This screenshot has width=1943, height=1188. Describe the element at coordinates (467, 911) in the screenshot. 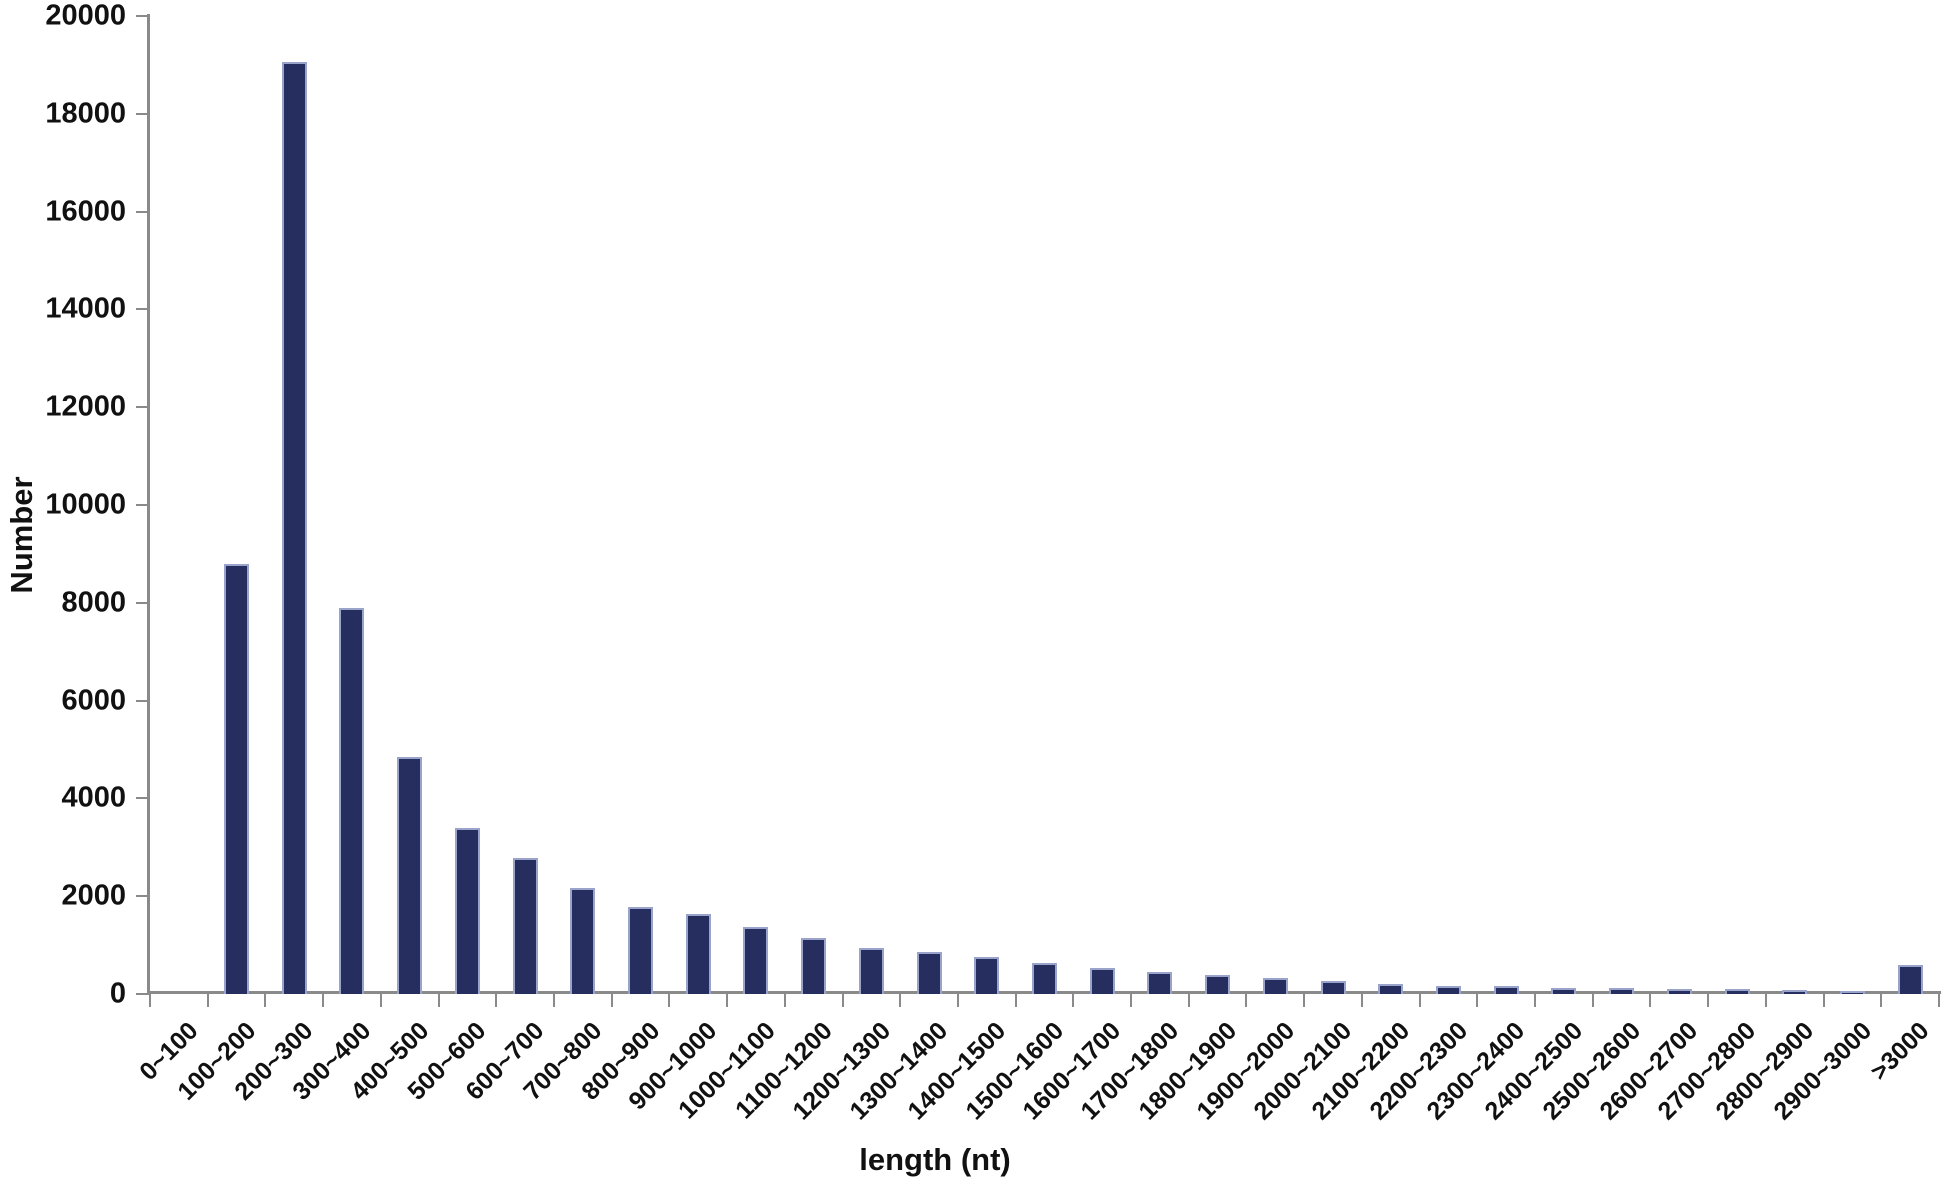

I see `bar-500~600` at that location.